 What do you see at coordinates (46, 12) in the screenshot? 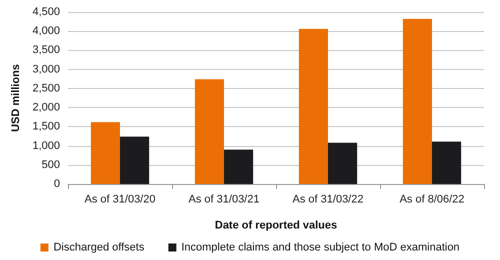
I see `y-tick-label: 4,500` at bounding box center [46, 12].